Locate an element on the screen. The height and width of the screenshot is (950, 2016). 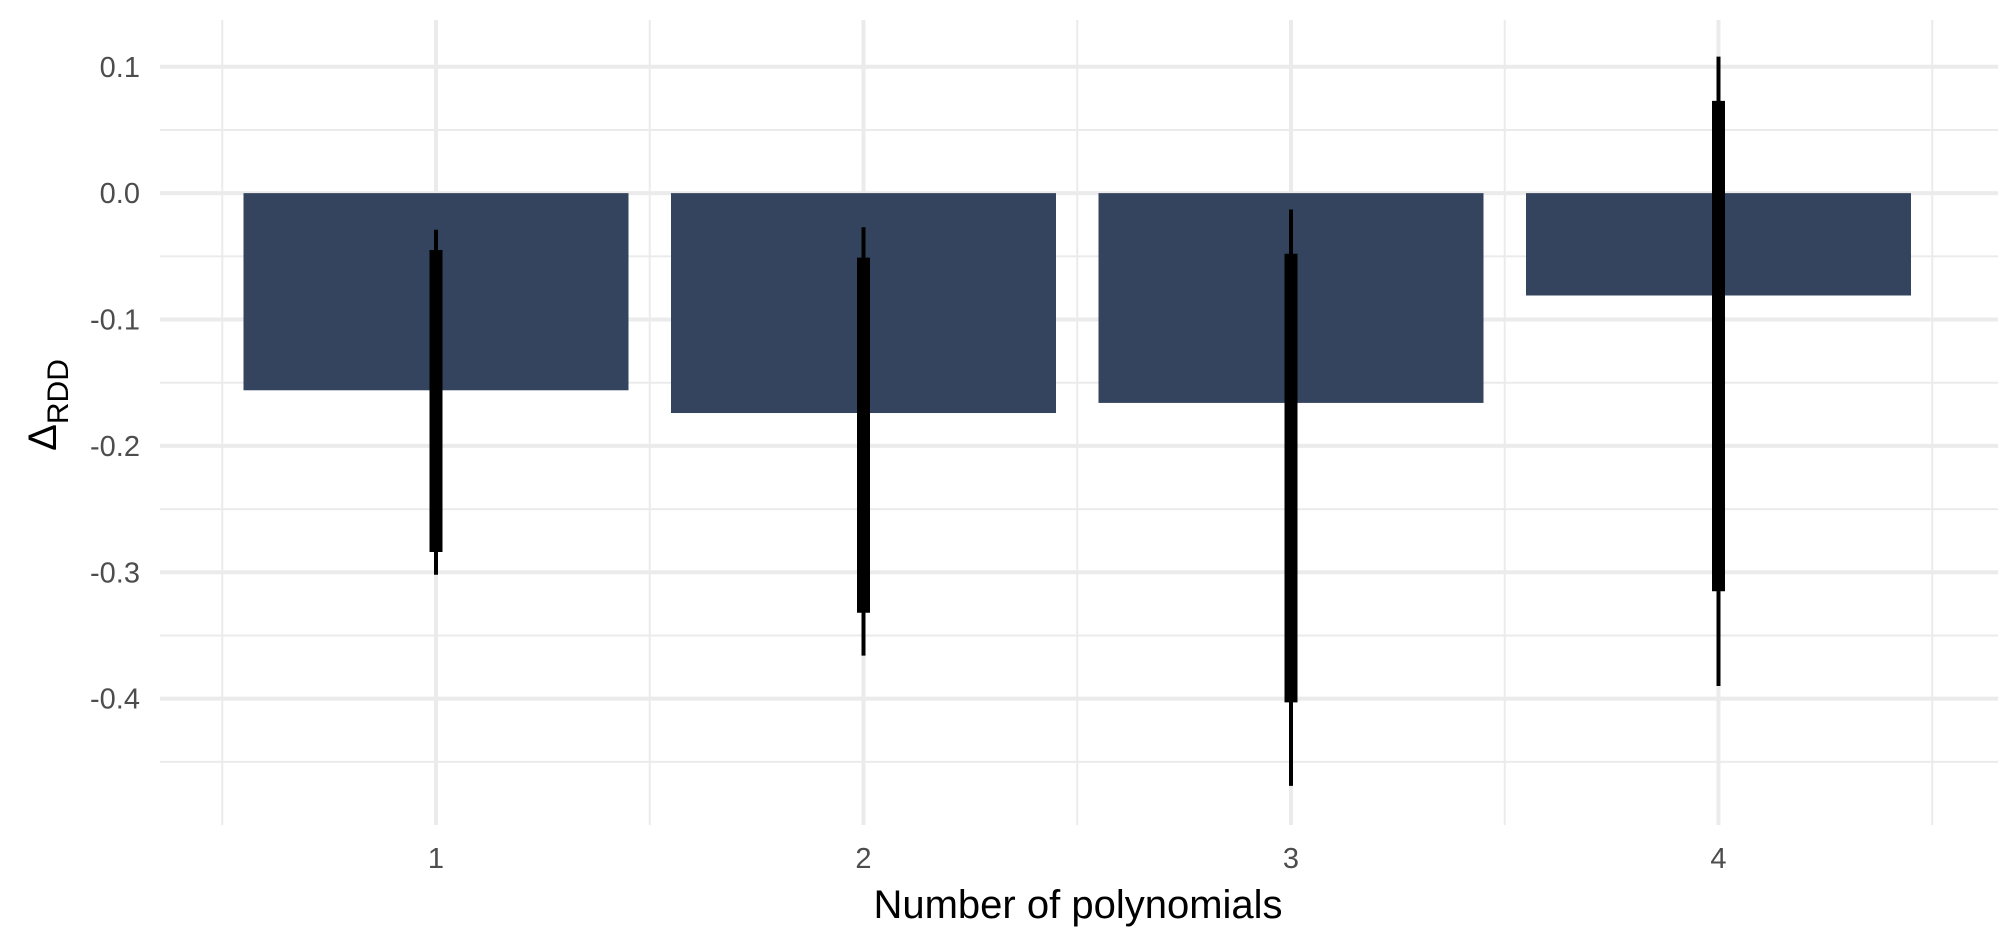
y-tick-label: 0.0 is located at coordinates (120, 194).